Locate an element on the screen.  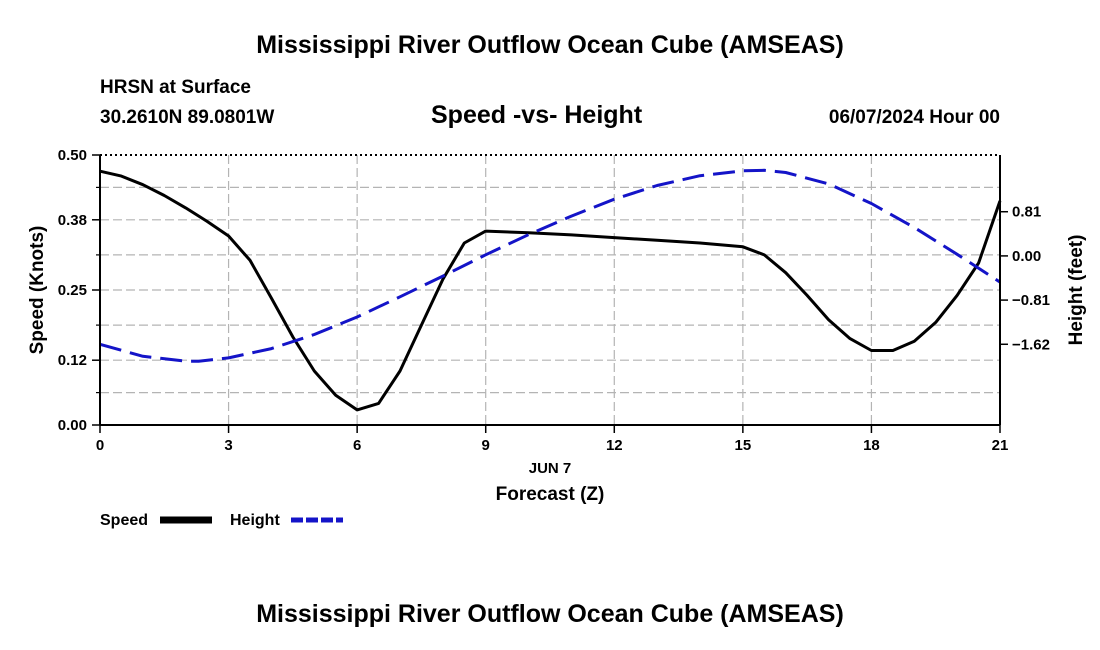
y2-tick-label: 0.00 is located at coordinates (1026, 256).